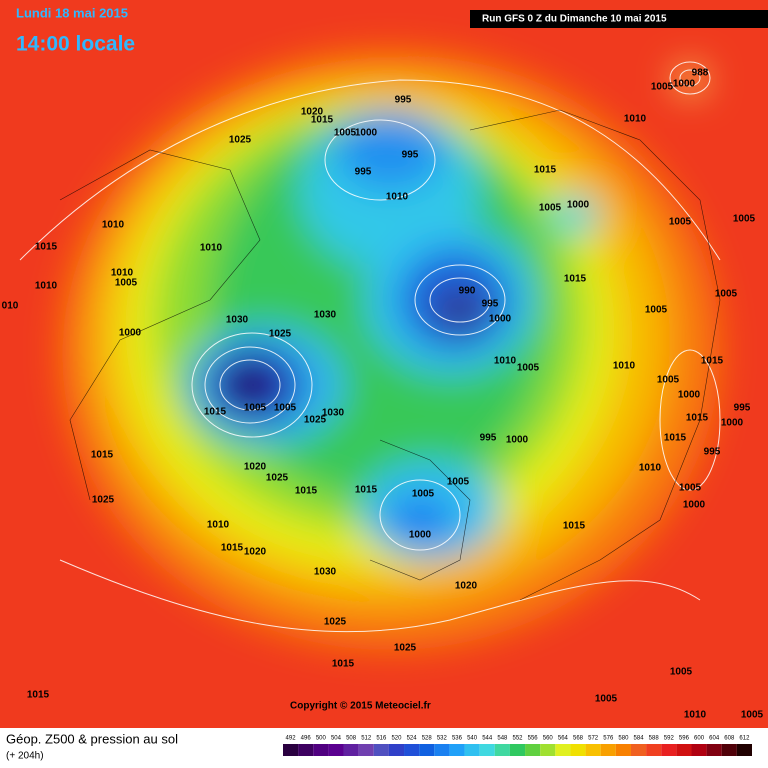  What do you see at coordinates (10, 306) in the screenshot?
I see `isobar-label: 010` at bounding box center [10, 306].